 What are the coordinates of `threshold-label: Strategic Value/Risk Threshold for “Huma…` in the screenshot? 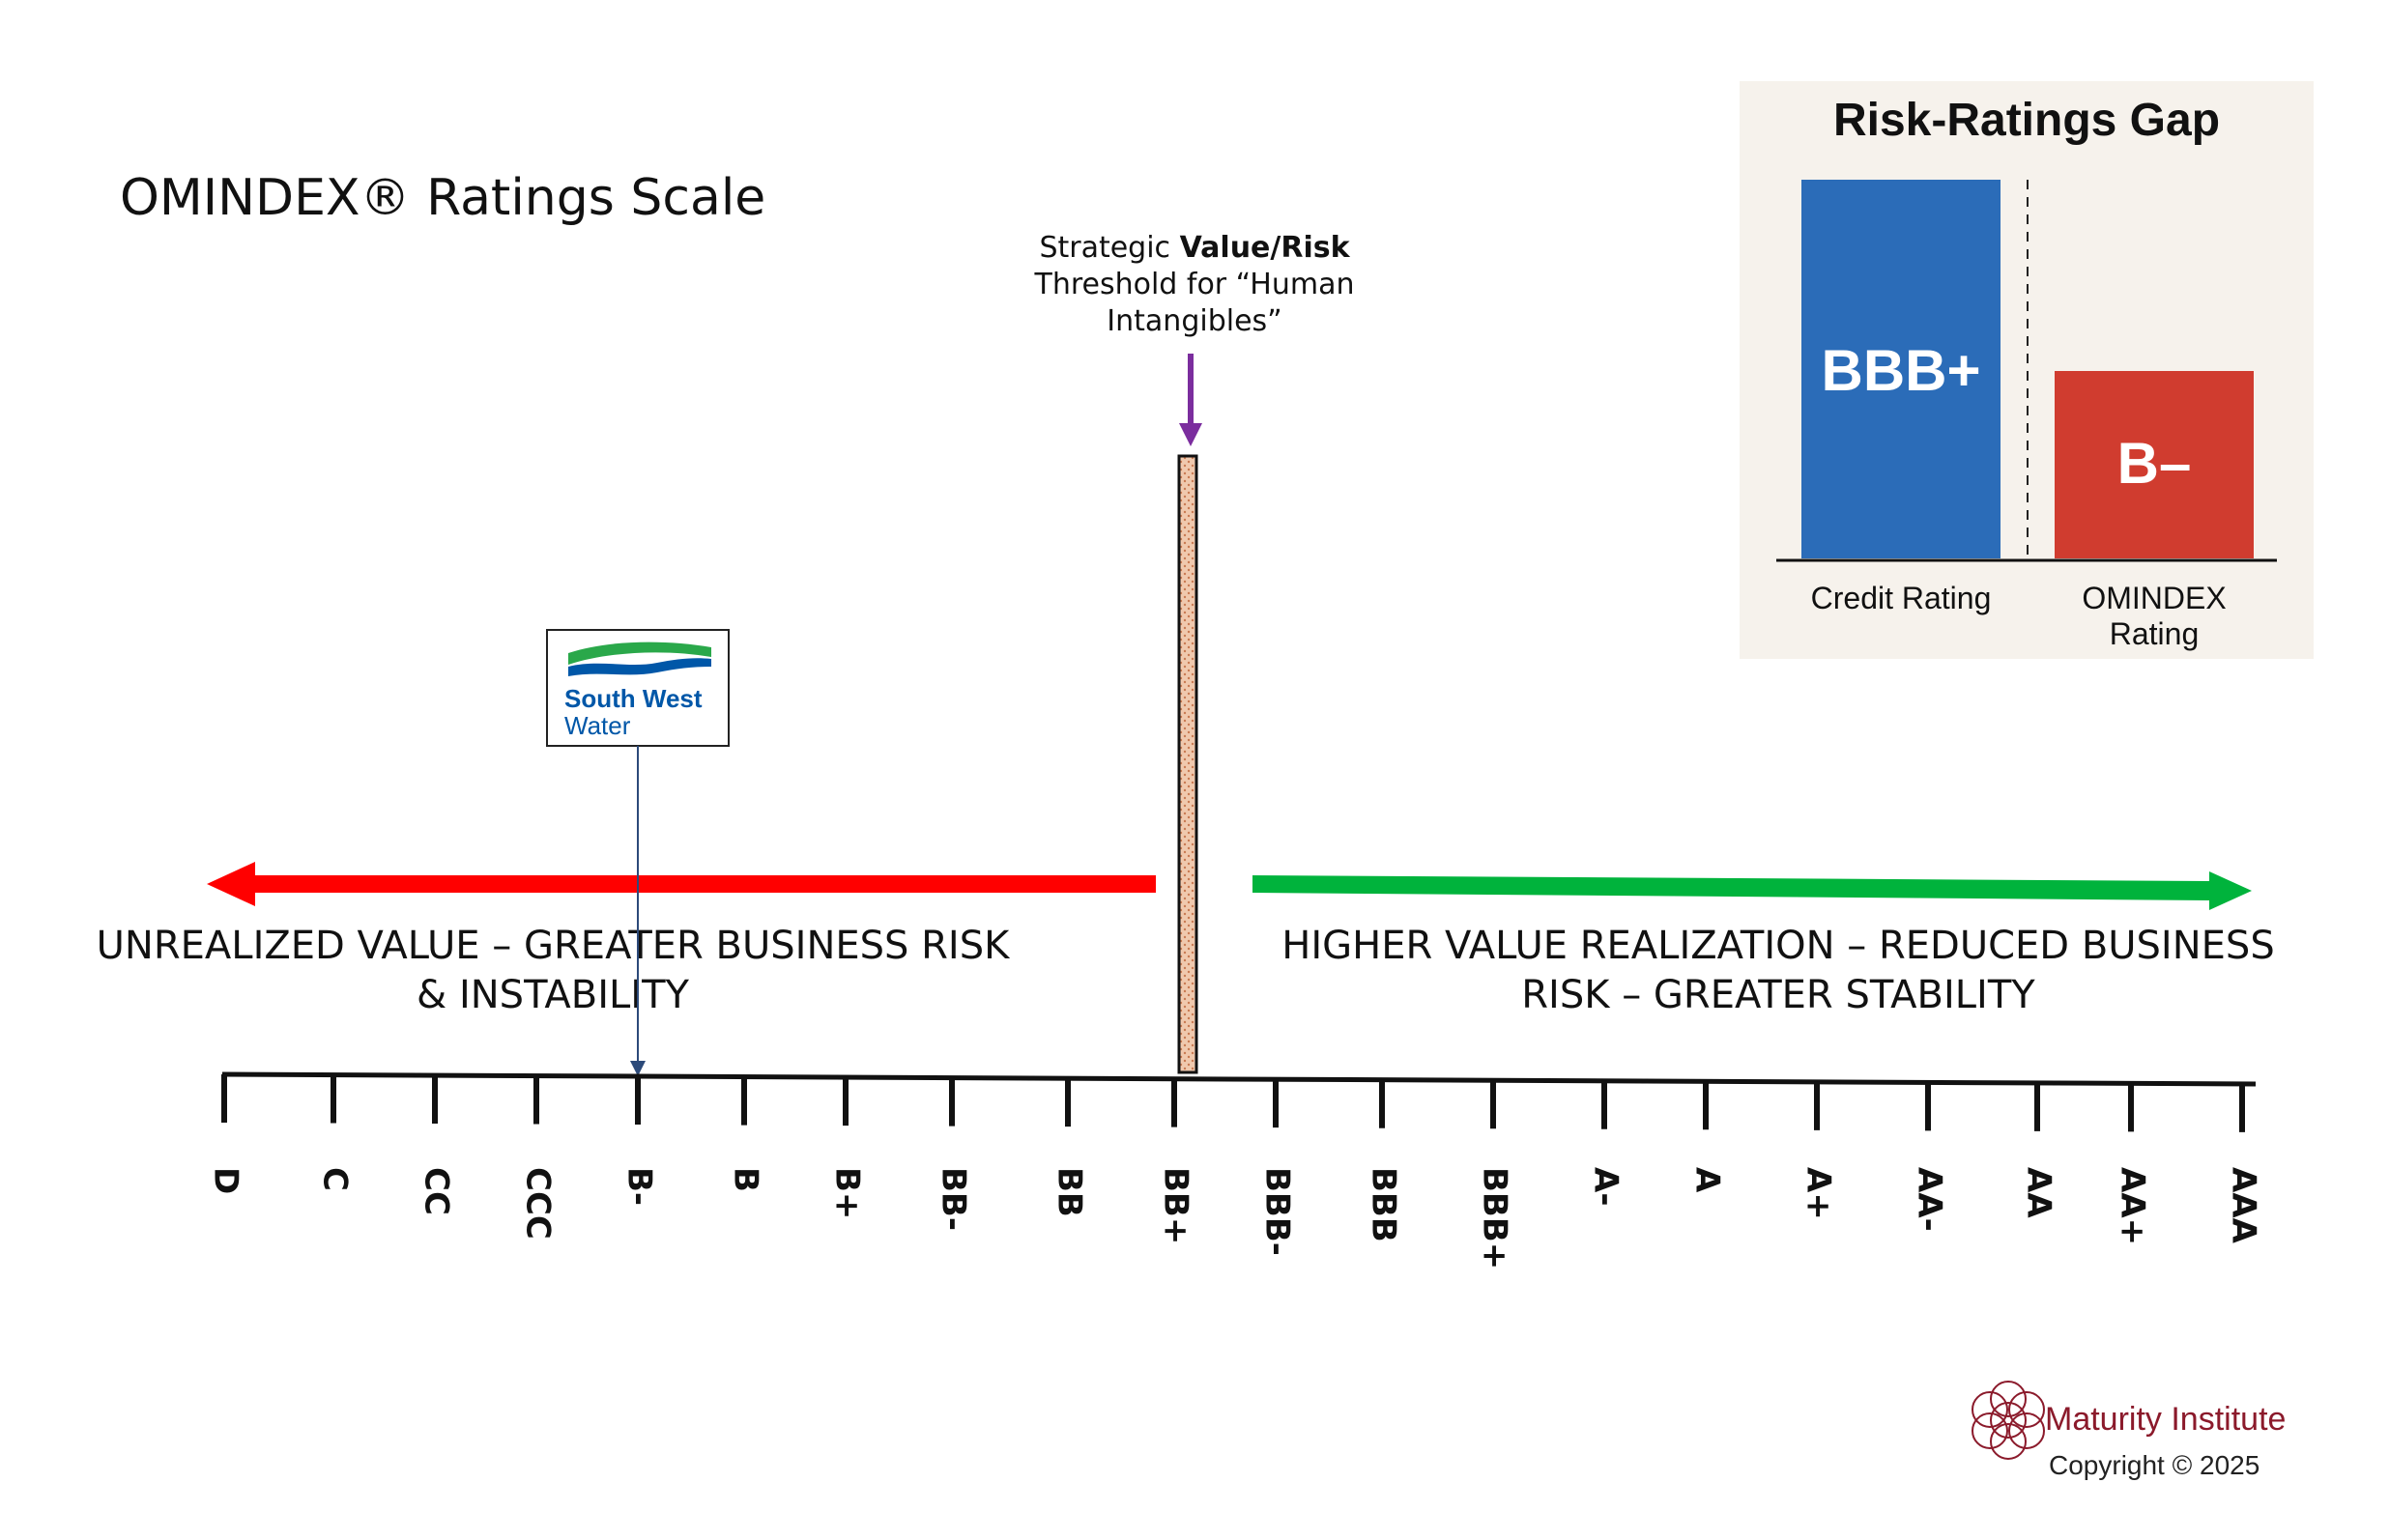 It's located at (1194, 284).